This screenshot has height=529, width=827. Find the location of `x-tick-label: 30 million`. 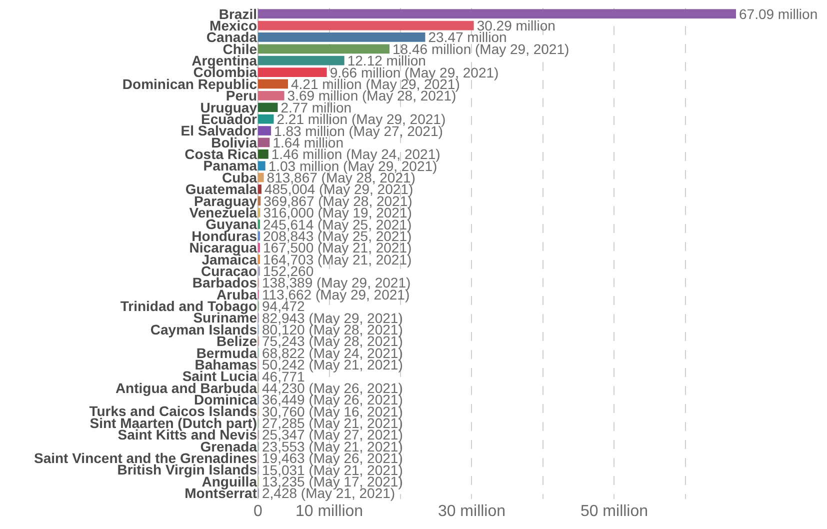

x-tick-label: 30 million is located at coordinates (472, 511).